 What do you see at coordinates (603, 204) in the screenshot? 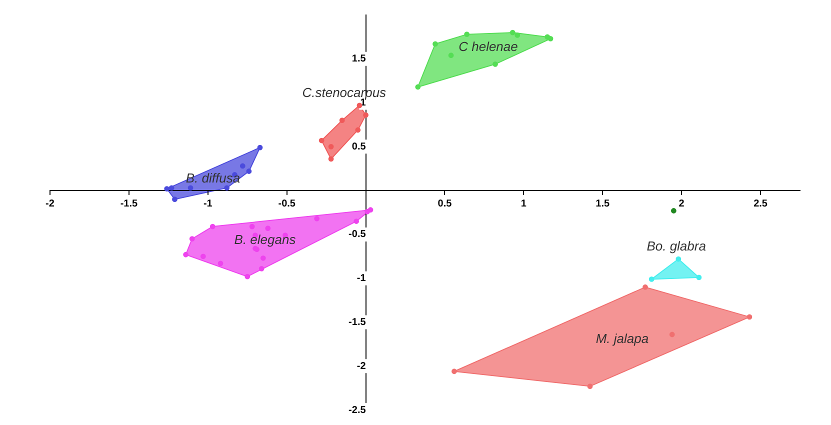
I see `x-tick-label: 1.5` at bounding box center [603, 204].